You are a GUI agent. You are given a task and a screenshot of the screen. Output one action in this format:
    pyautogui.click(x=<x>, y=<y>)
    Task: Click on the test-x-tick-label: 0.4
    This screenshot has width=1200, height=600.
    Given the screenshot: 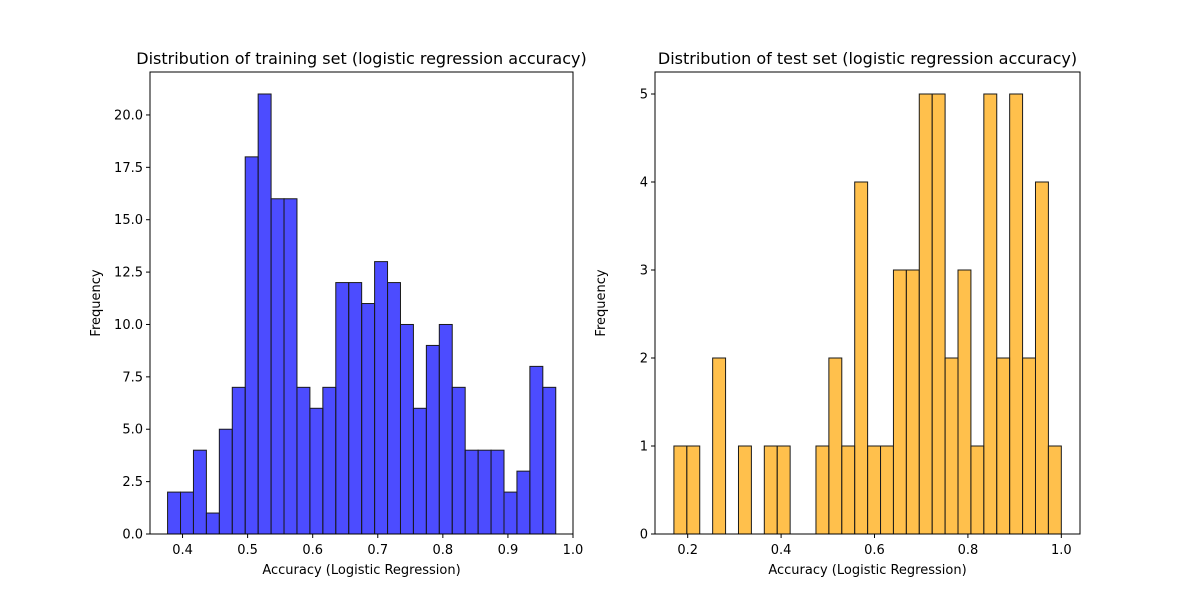 What is the action you would take?
    pyautogui.click(x=781, y=550)
    